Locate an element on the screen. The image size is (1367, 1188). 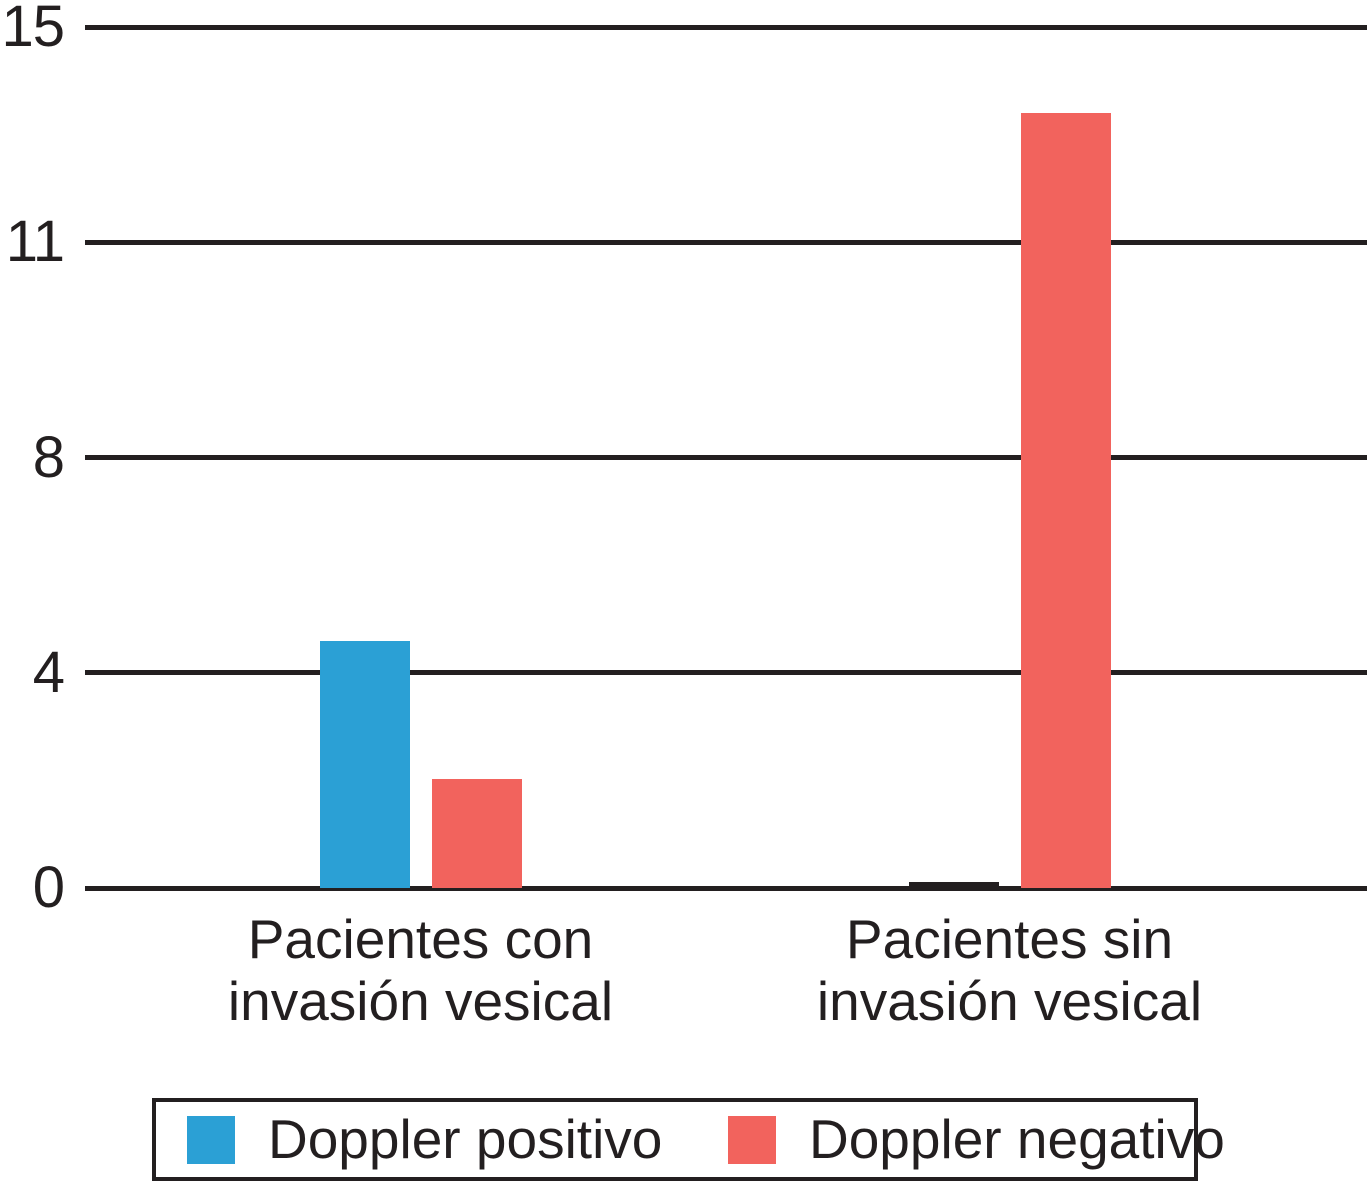
legend-item-doppler-negativo: Doppler negativo is located at coordinates (976, 1139).